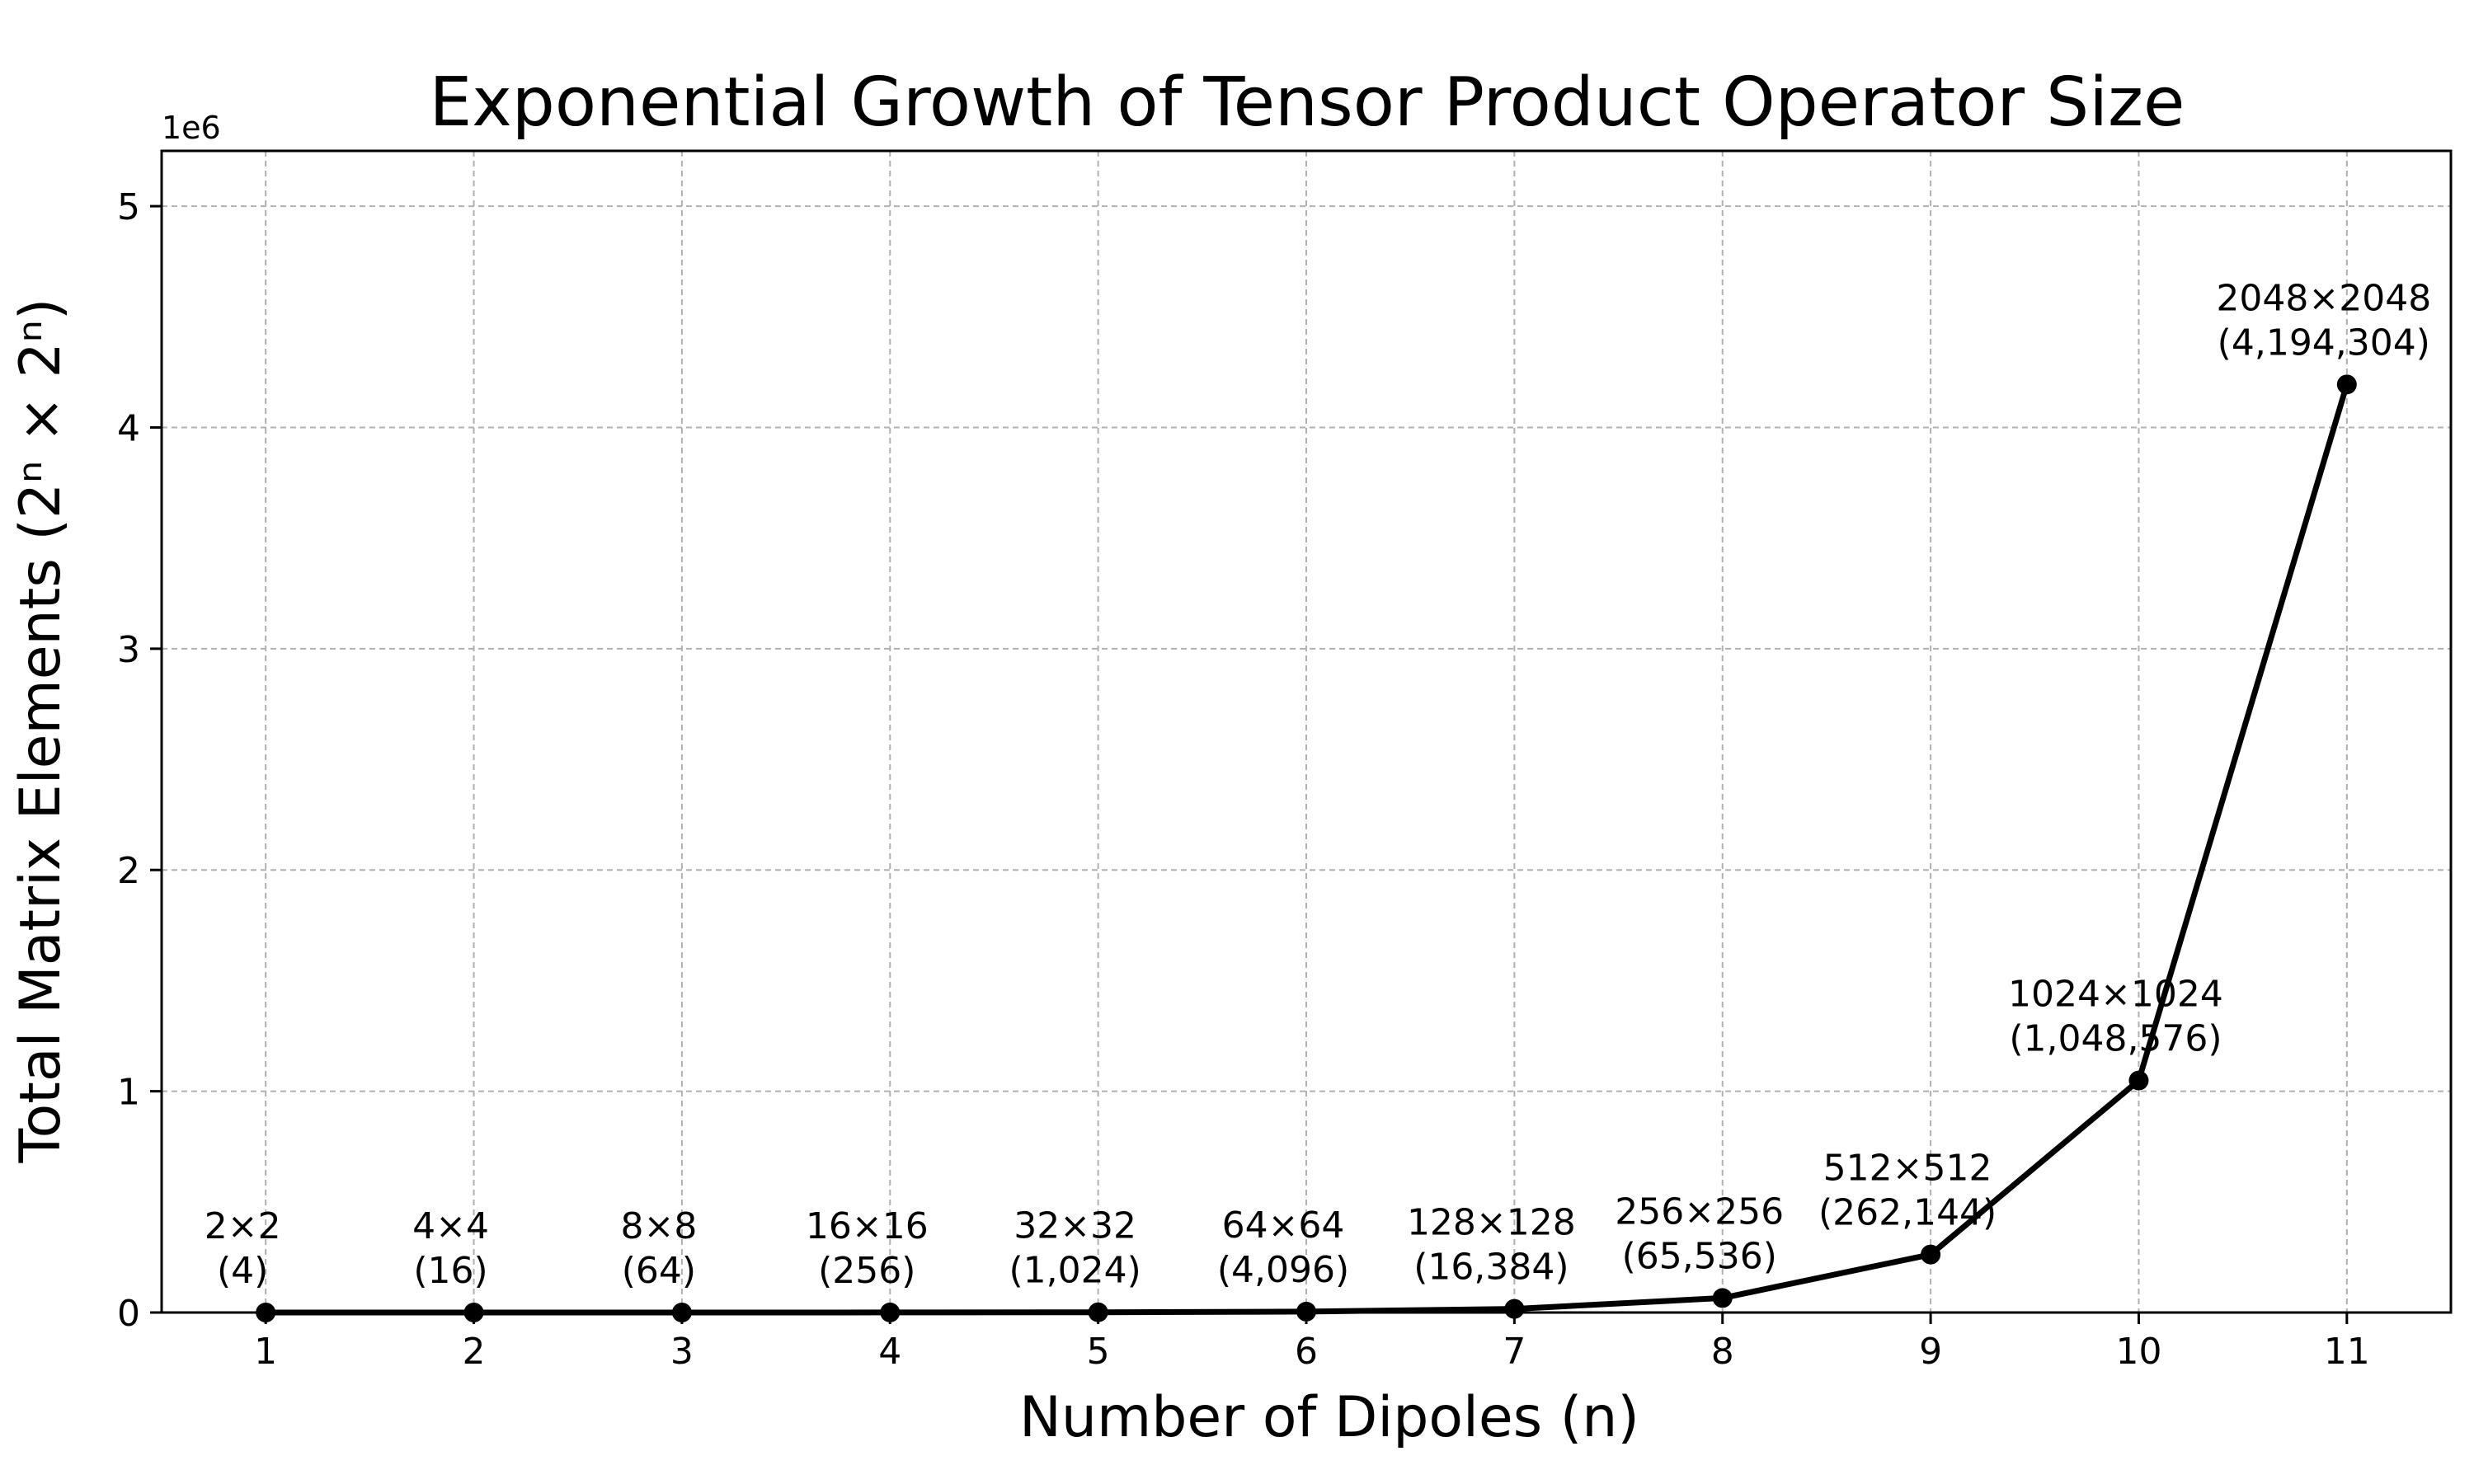  What do you see at coordinates (2115, 1039) in the screenshot?
I see `data-label-count: (1,048,576)` at bounding box center [2115, 1039].